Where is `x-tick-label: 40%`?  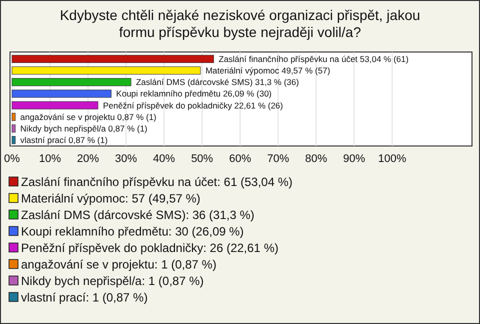 x-tick-label: 40% is located at coordinates (164, 159).